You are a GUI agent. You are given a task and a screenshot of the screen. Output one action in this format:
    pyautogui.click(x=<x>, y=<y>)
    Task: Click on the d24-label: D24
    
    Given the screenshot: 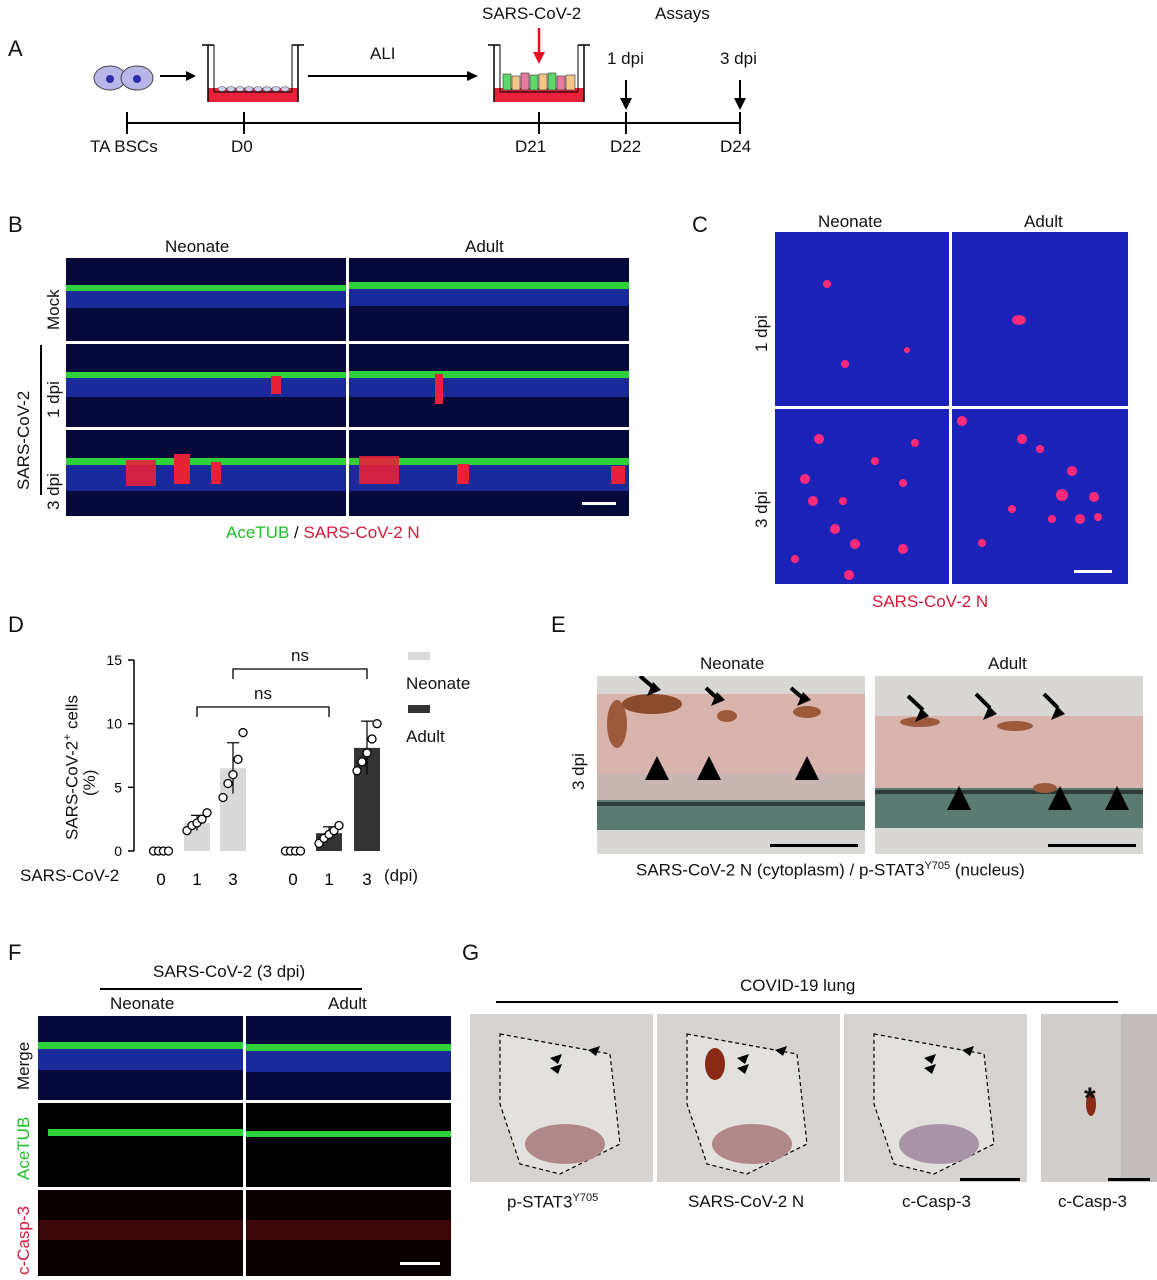 What is the action you would take?
    pyautogui.click(x=736, y=146)
    